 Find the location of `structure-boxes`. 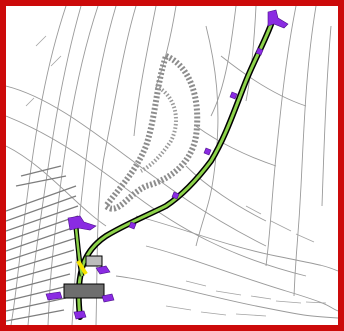

structure-boxes is located at coordinates (84, 277).